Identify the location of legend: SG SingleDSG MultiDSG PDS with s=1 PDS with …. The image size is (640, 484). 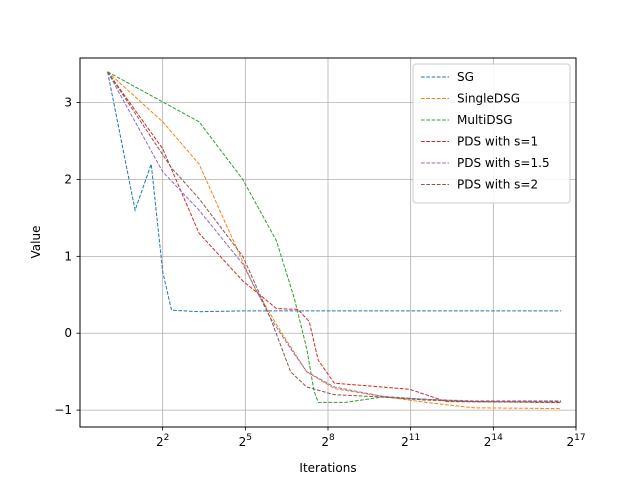
(491, 133).